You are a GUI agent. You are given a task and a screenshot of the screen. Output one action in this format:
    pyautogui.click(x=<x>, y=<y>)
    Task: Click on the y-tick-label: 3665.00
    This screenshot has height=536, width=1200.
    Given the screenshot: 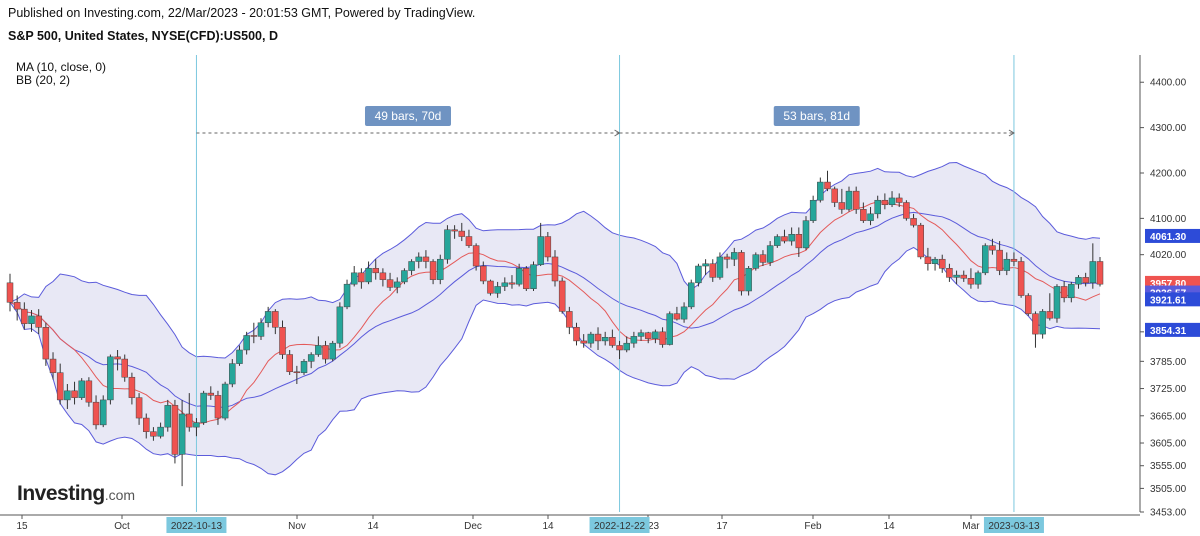 What is the action you would take?
    pyautogui.click(x=1168, y=416)
    